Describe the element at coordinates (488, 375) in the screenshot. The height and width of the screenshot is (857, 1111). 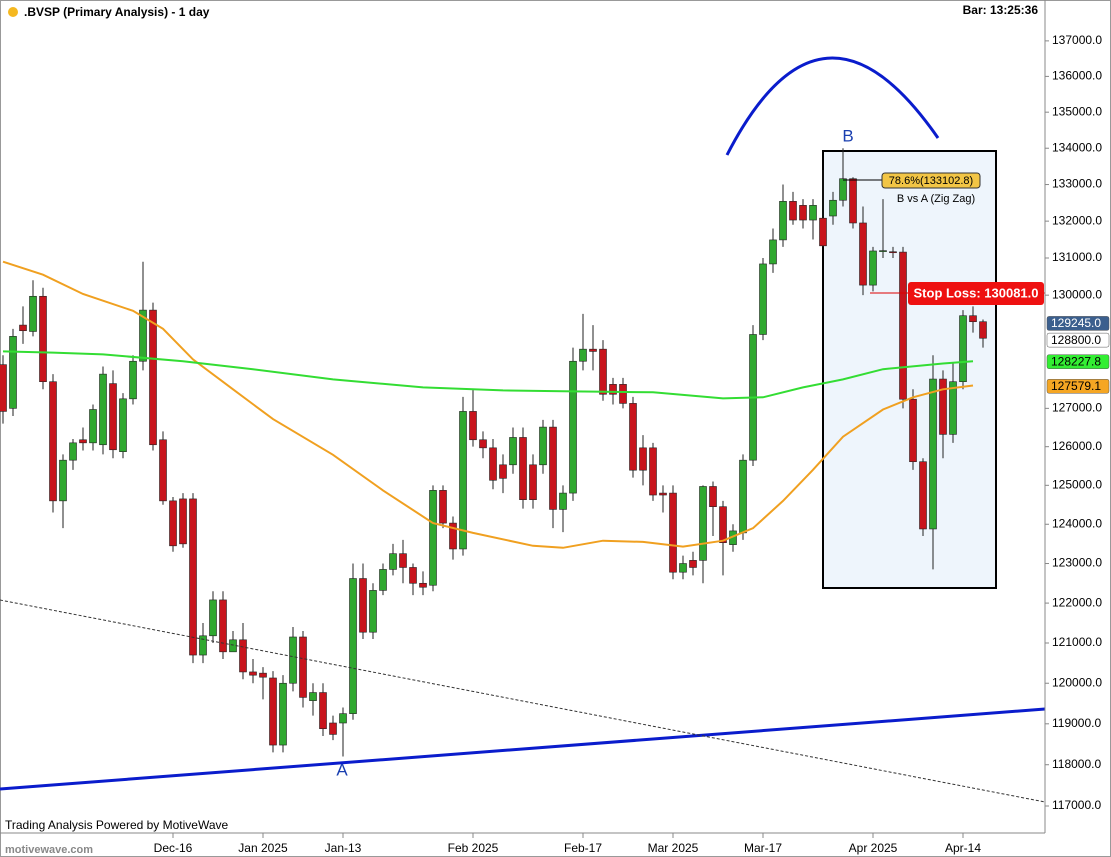
I see `moving-average` at that location.